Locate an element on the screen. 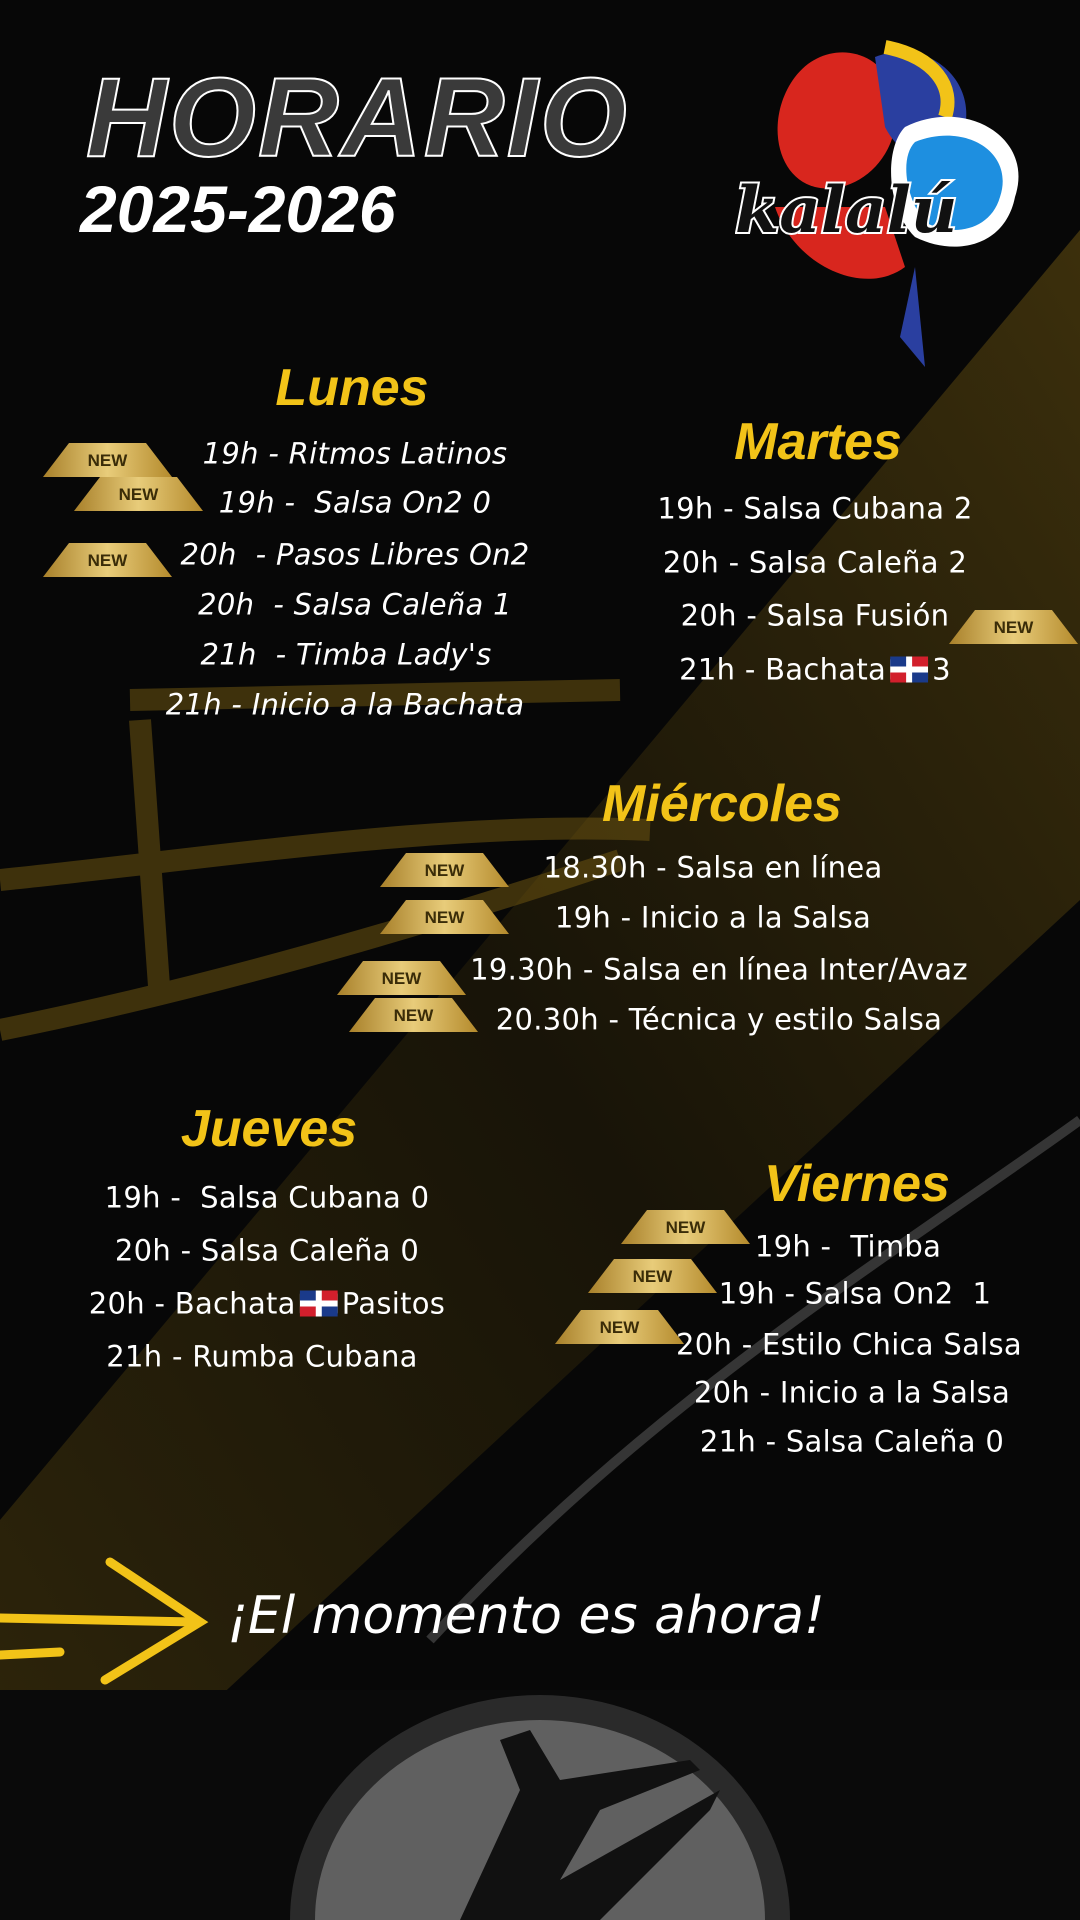 The image size is (1080, 1920). class-item: 21h - Timba Lady's is located at coordinates (346, 654).